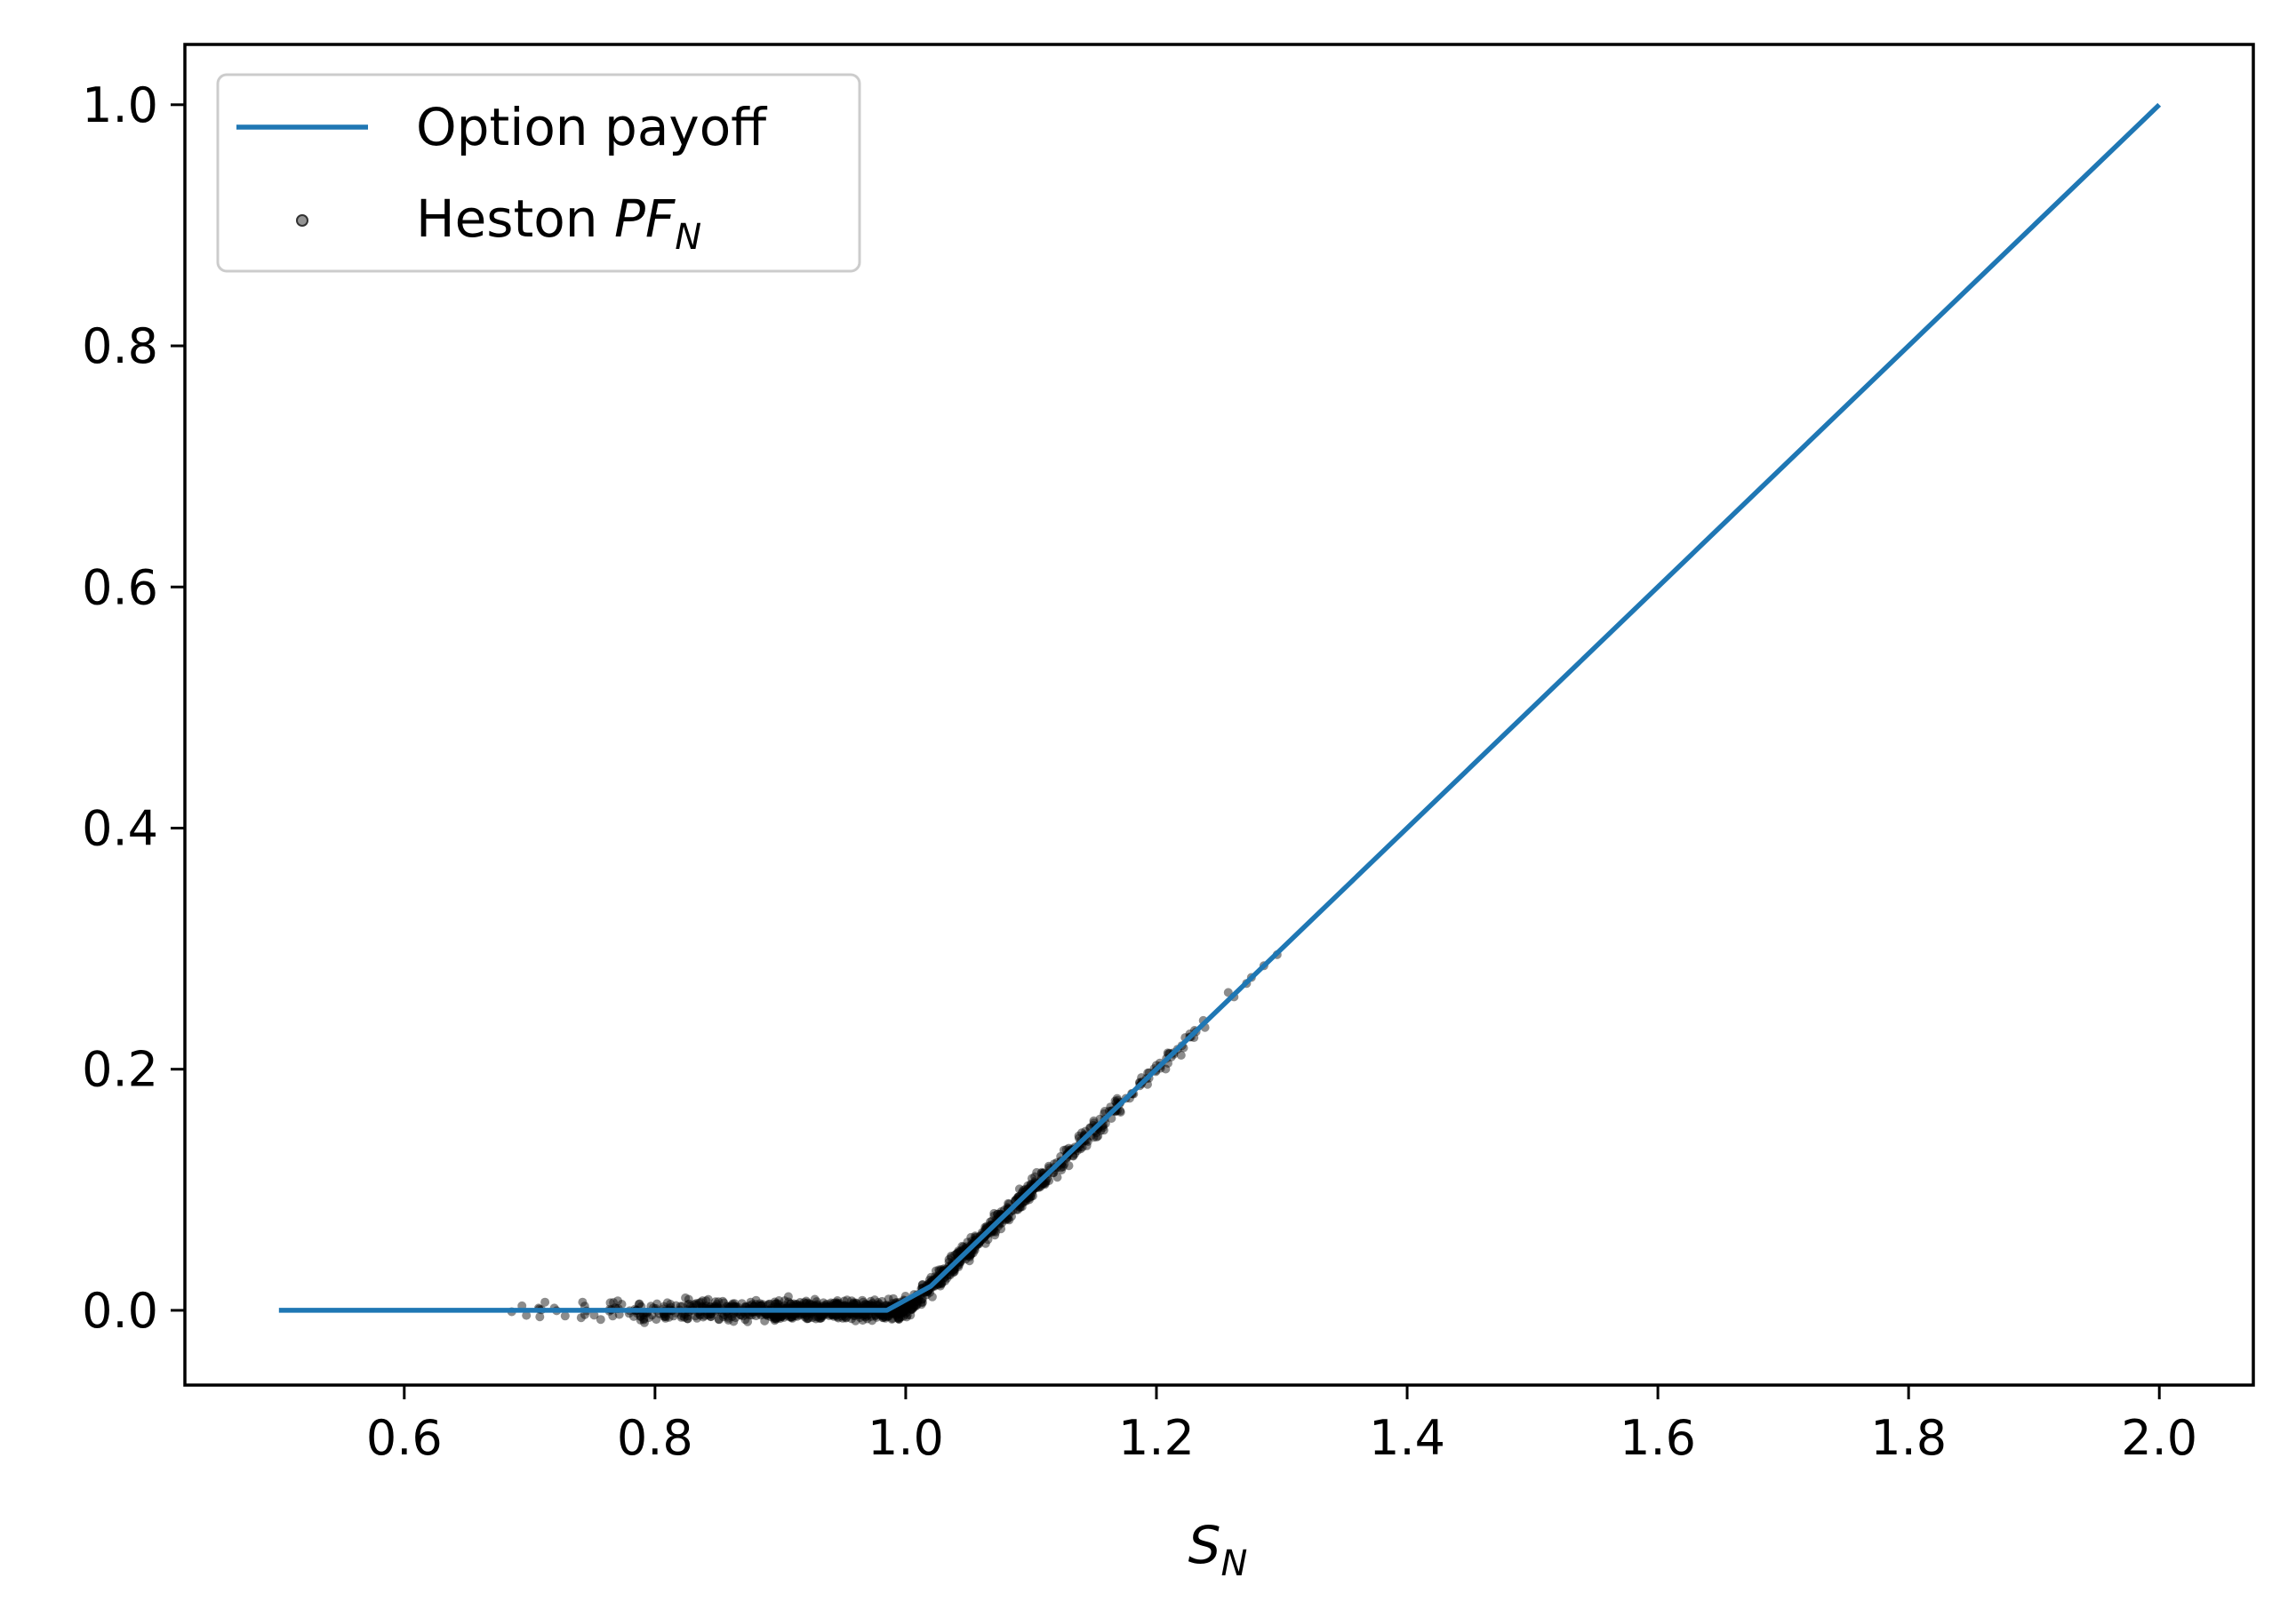  I want to click on x-tick-label: 2.0, so click(2159, 1438).